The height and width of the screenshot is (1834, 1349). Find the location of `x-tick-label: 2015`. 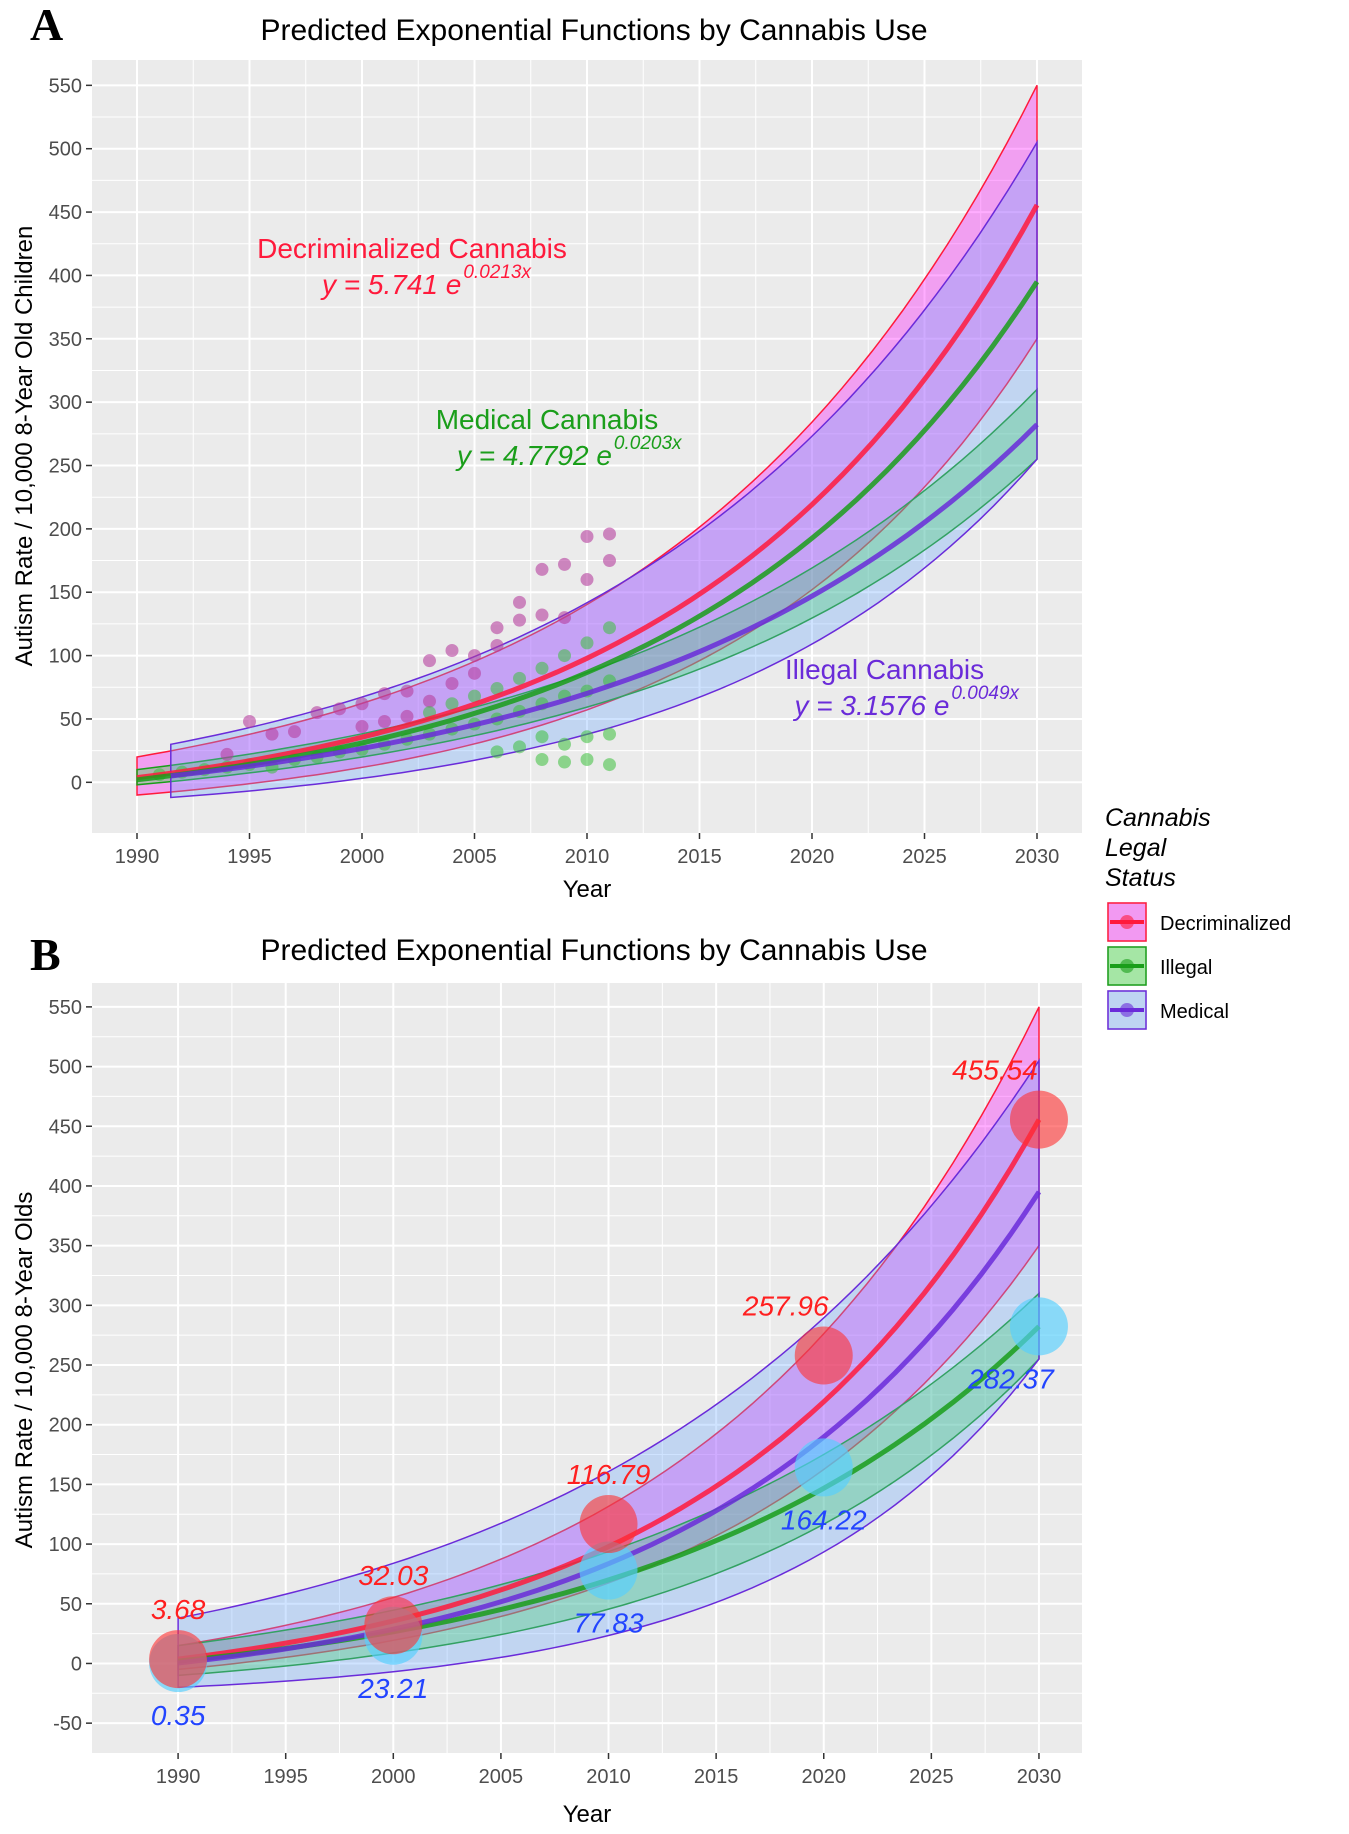

x-tick-label: 2015 is located at coordinates (699, 857).